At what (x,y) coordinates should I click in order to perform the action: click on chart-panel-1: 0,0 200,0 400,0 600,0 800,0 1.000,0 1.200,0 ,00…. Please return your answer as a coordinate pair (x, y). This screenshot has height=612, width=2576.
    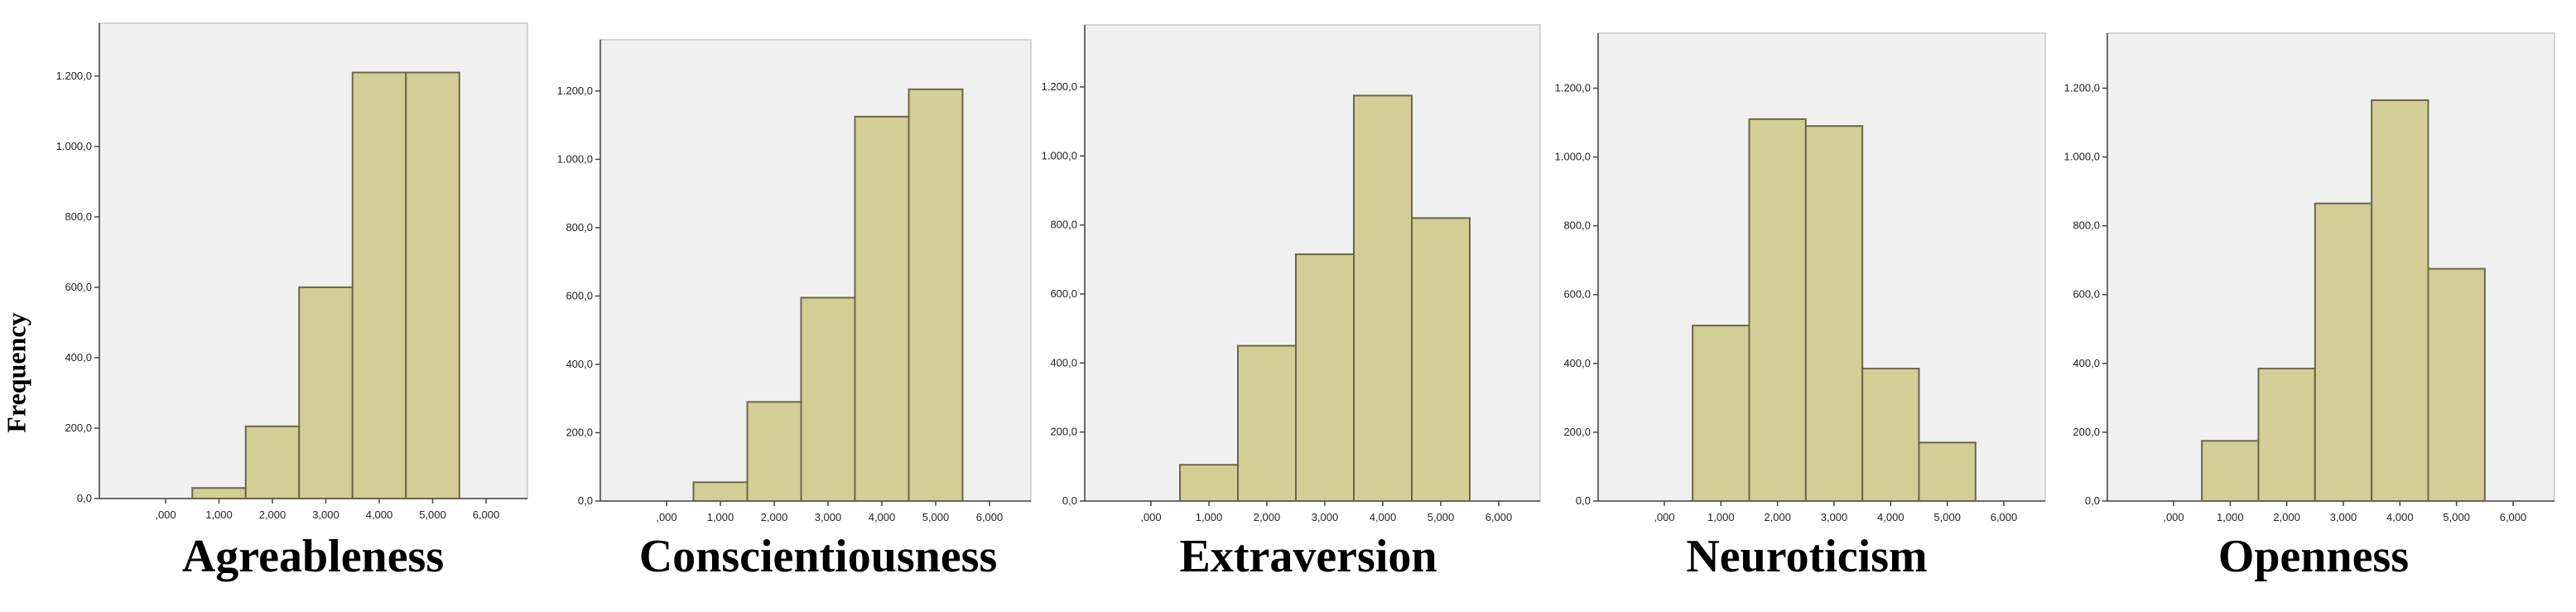
    Looking at the image, I should click on (794, 281).